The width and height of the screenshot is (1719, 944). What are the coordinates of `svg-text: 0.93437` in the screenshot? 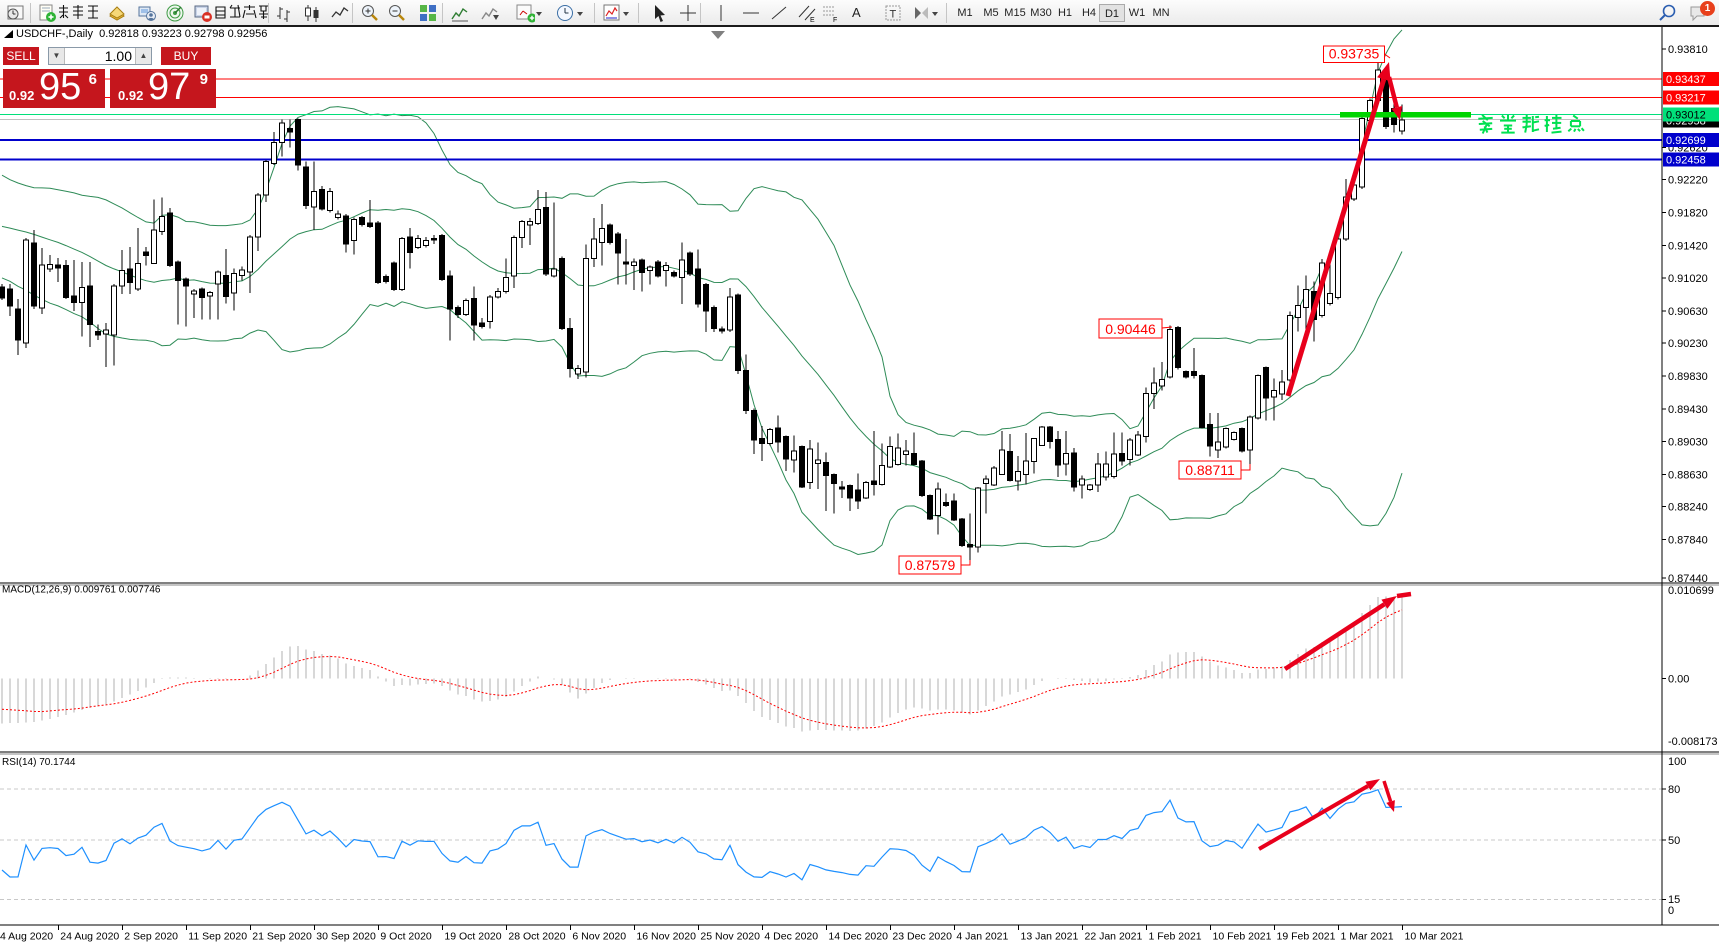 It's located at (1686, 80).